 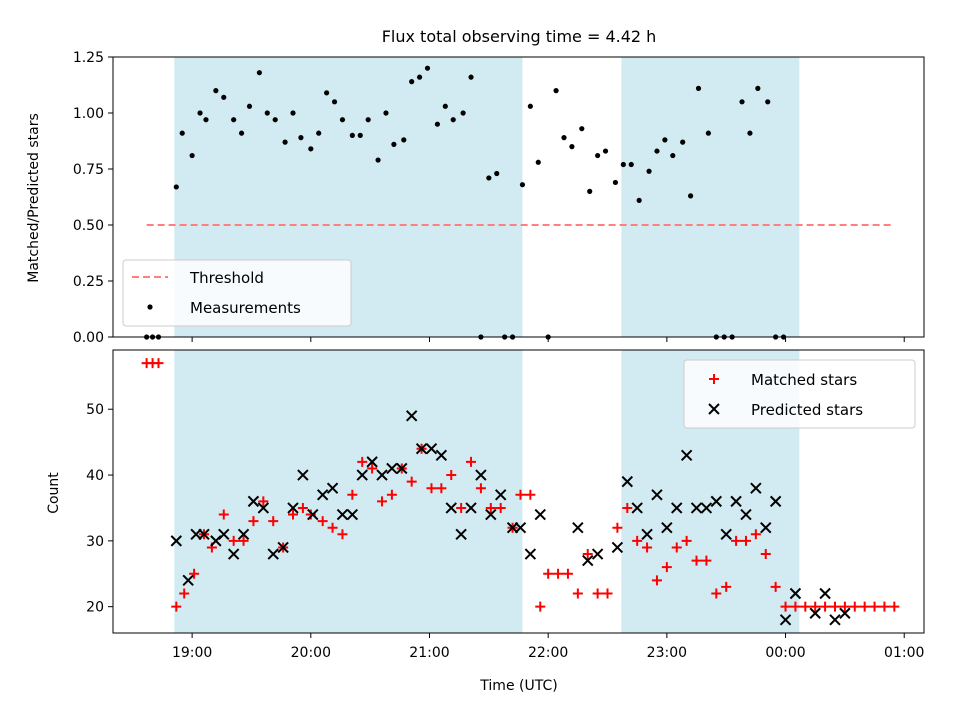 What do you see at coordinates (150, 307) in the screenshot?
I see `legend-measurement-swatch` at bounding box center [150, 307].